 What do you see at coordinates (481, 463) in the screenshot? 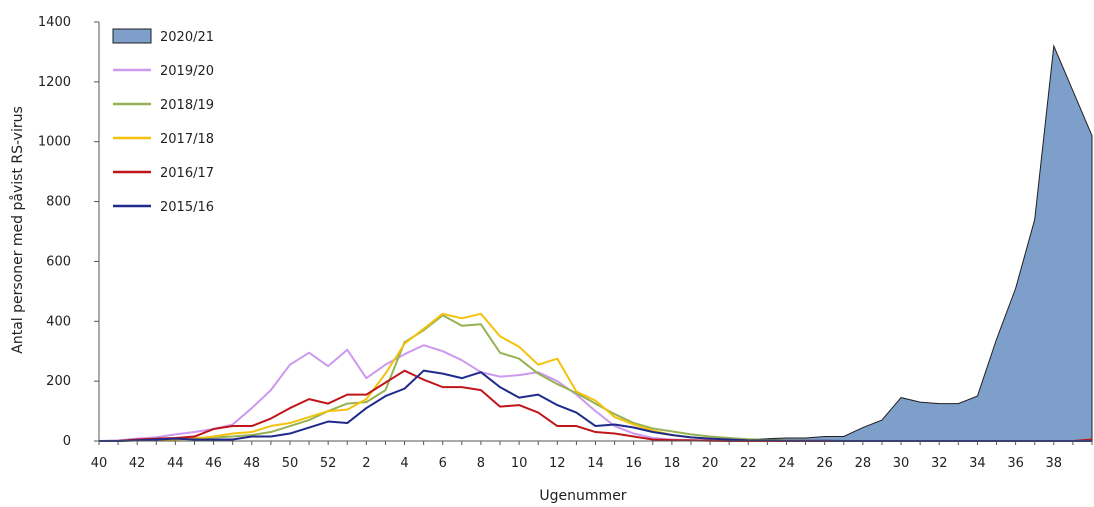
I see `x-tick-label: 8` at bounding box center [481, 463].